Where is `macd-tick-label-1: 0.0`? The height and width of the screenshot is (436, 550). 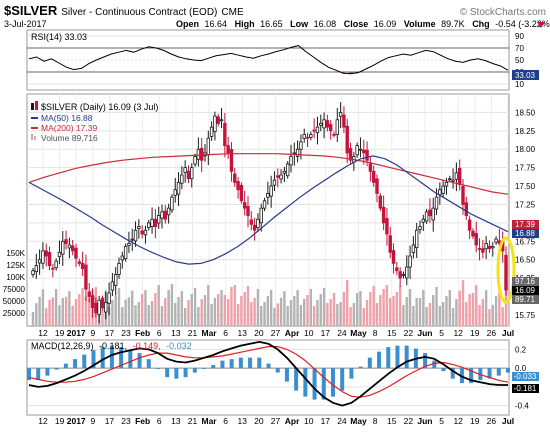
macd-tick-label-1: 0.0 is located at coordinates (521, 368).